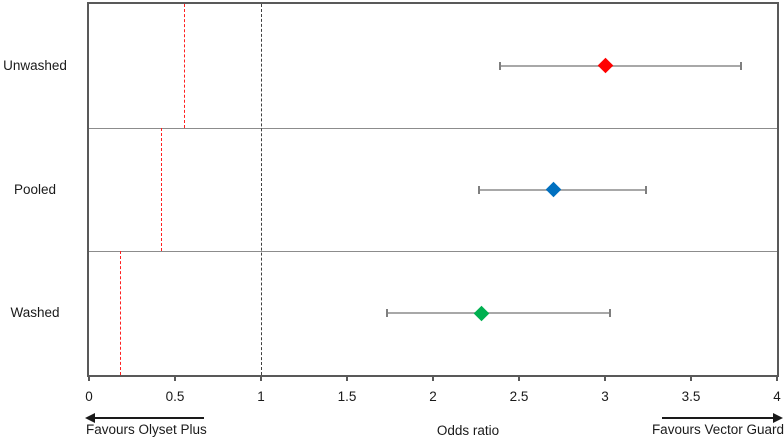 Image resolution: width=784 pixels, height=440 pixels. I want to click on category-label: Pooled, so click(35, 189).